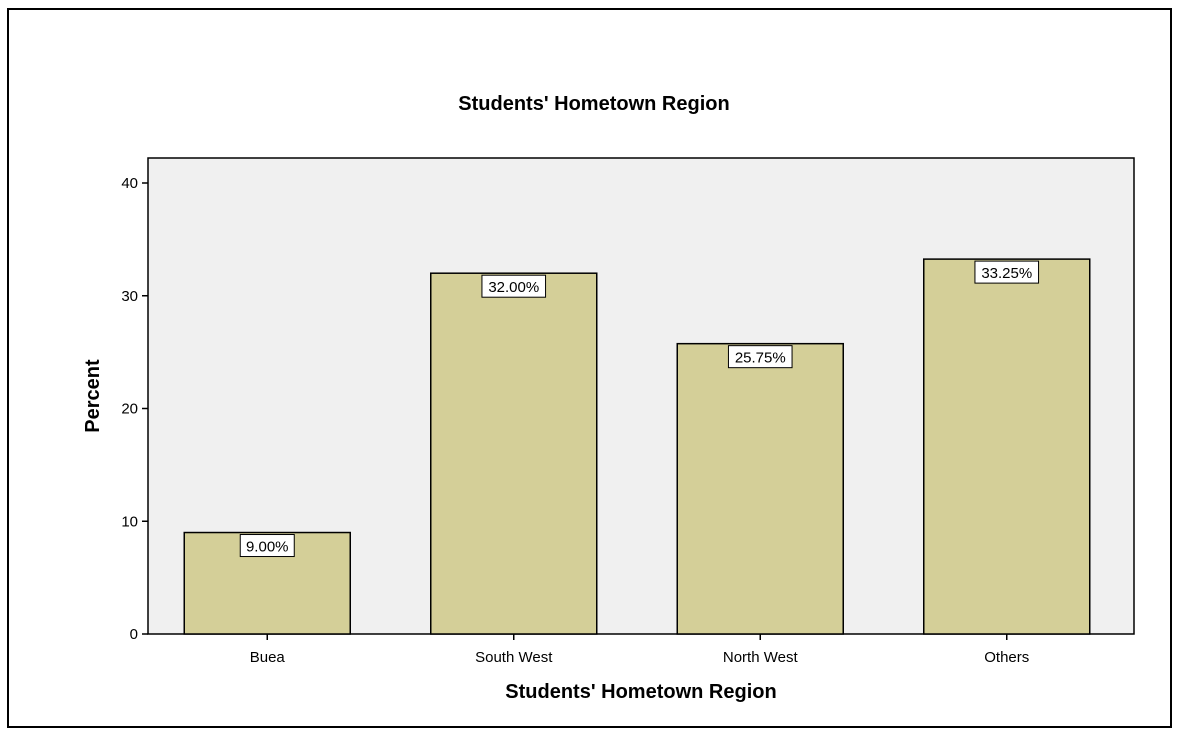 This screenshot has height=736, width=1184. Describe the element at coordinates (760, 488) in the screenshot. I see `bar-north-west` at that location.